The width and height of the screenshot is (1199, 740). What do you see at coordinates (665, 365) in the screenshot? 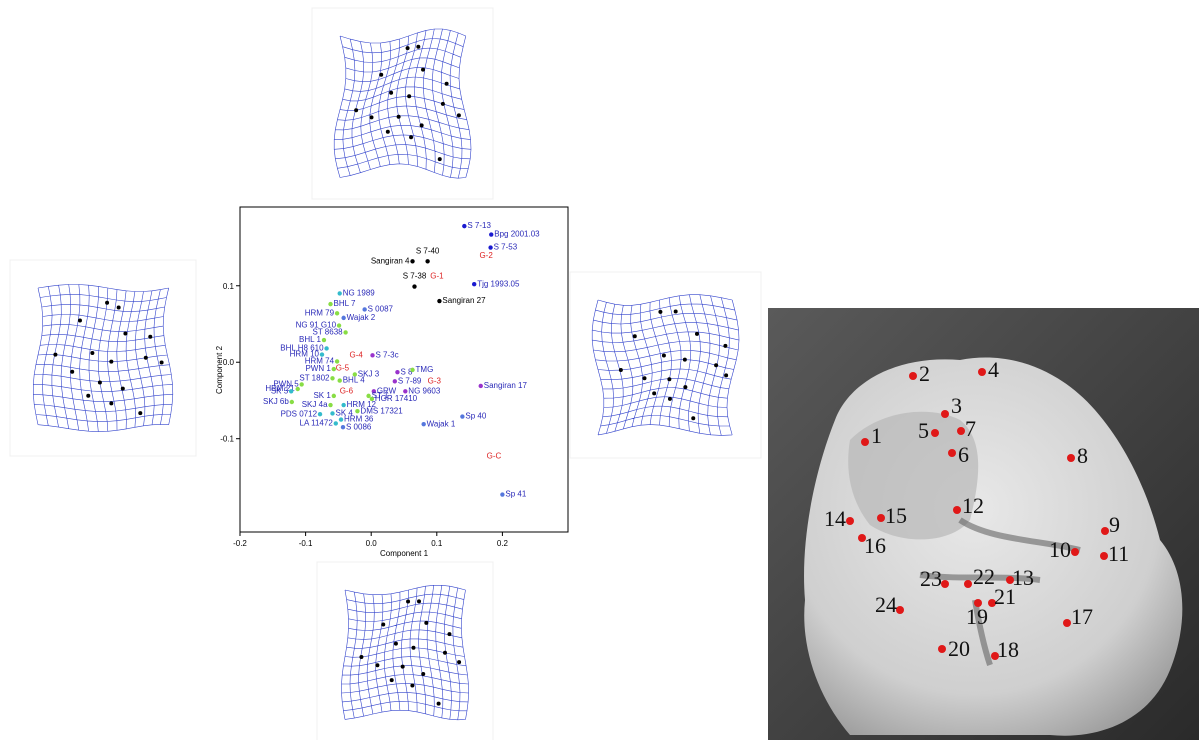
I see `grid-panel` at bounding box center [665, 365].